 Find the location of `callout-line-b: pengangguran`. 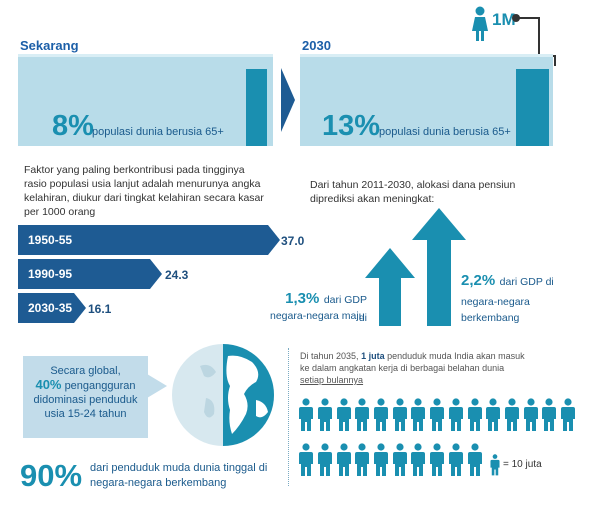

callout-line-b: pengangguran is located at coordinates (100, 386).